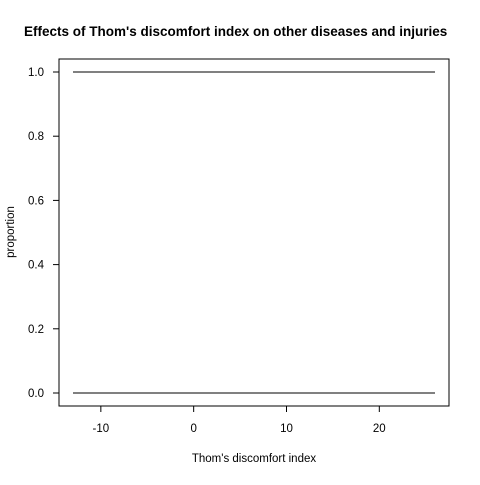 This screenshot has width=480, height=485. Describe the element at coordinates (379, 429) in the screenshot. I see `x-tick-label: 20` at that location.